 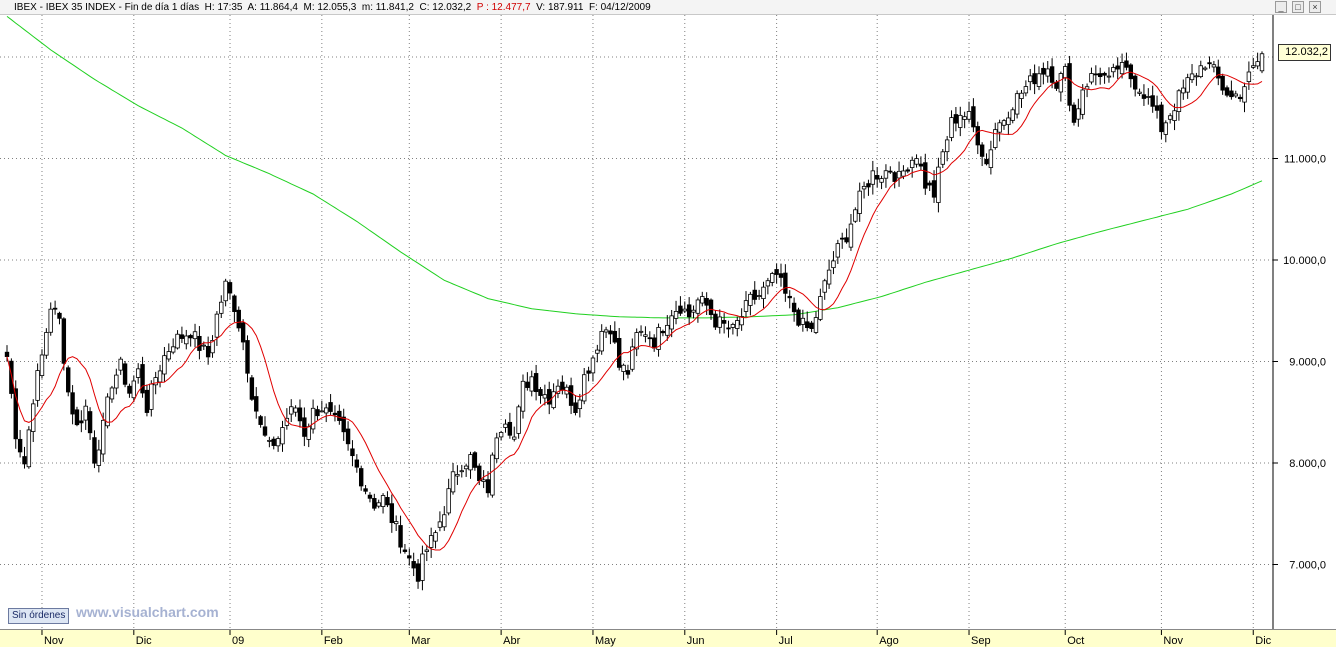 What do you see at coordinates (25, 7) in the screenshot?
I see `symbol: IBEX` at bounding box center [25, 7].